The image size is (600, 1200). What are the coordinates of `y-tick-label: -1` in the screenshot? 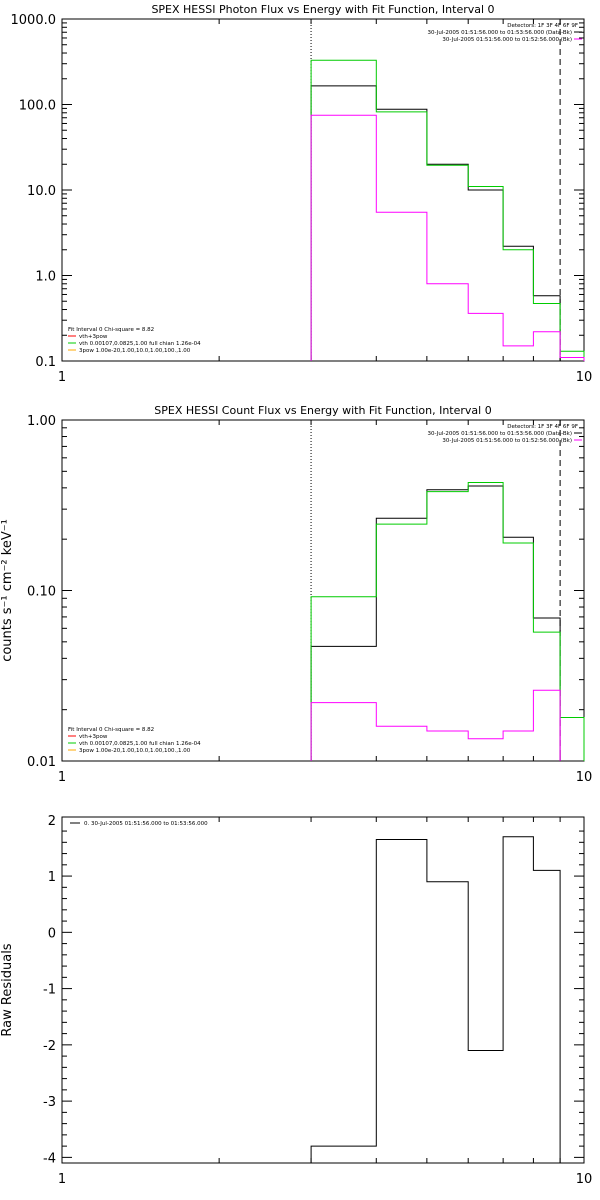 It's located at (49, 990).